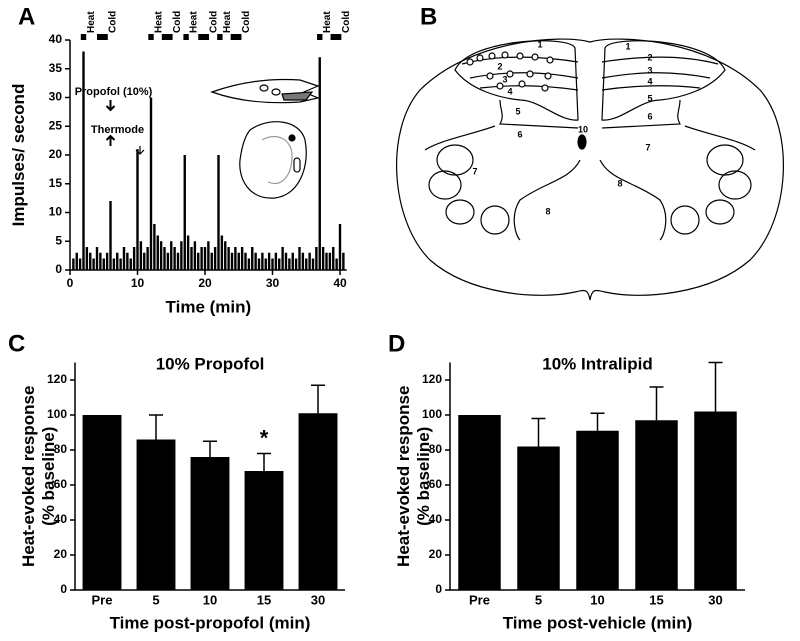 The image size is (800, 641). What do you see at coordinates (56, 97) in the screenshot?
I see `y-tick-label: 30` at bounding box center [56, 97].